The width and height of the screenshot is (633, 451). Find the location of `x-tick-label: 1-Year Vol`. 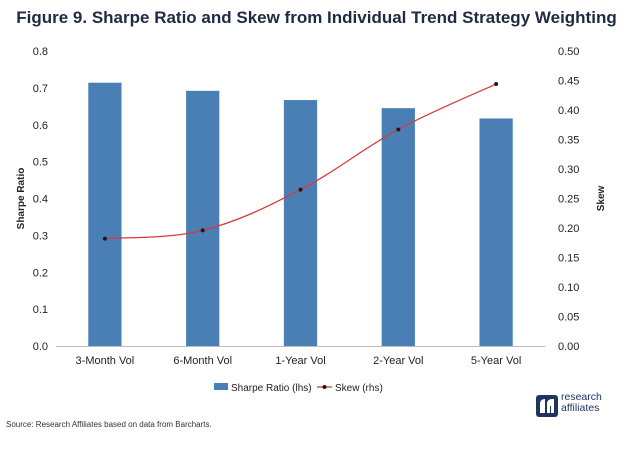

x-tick-label: 1-Year Vol is located at coordinates (300, 361).